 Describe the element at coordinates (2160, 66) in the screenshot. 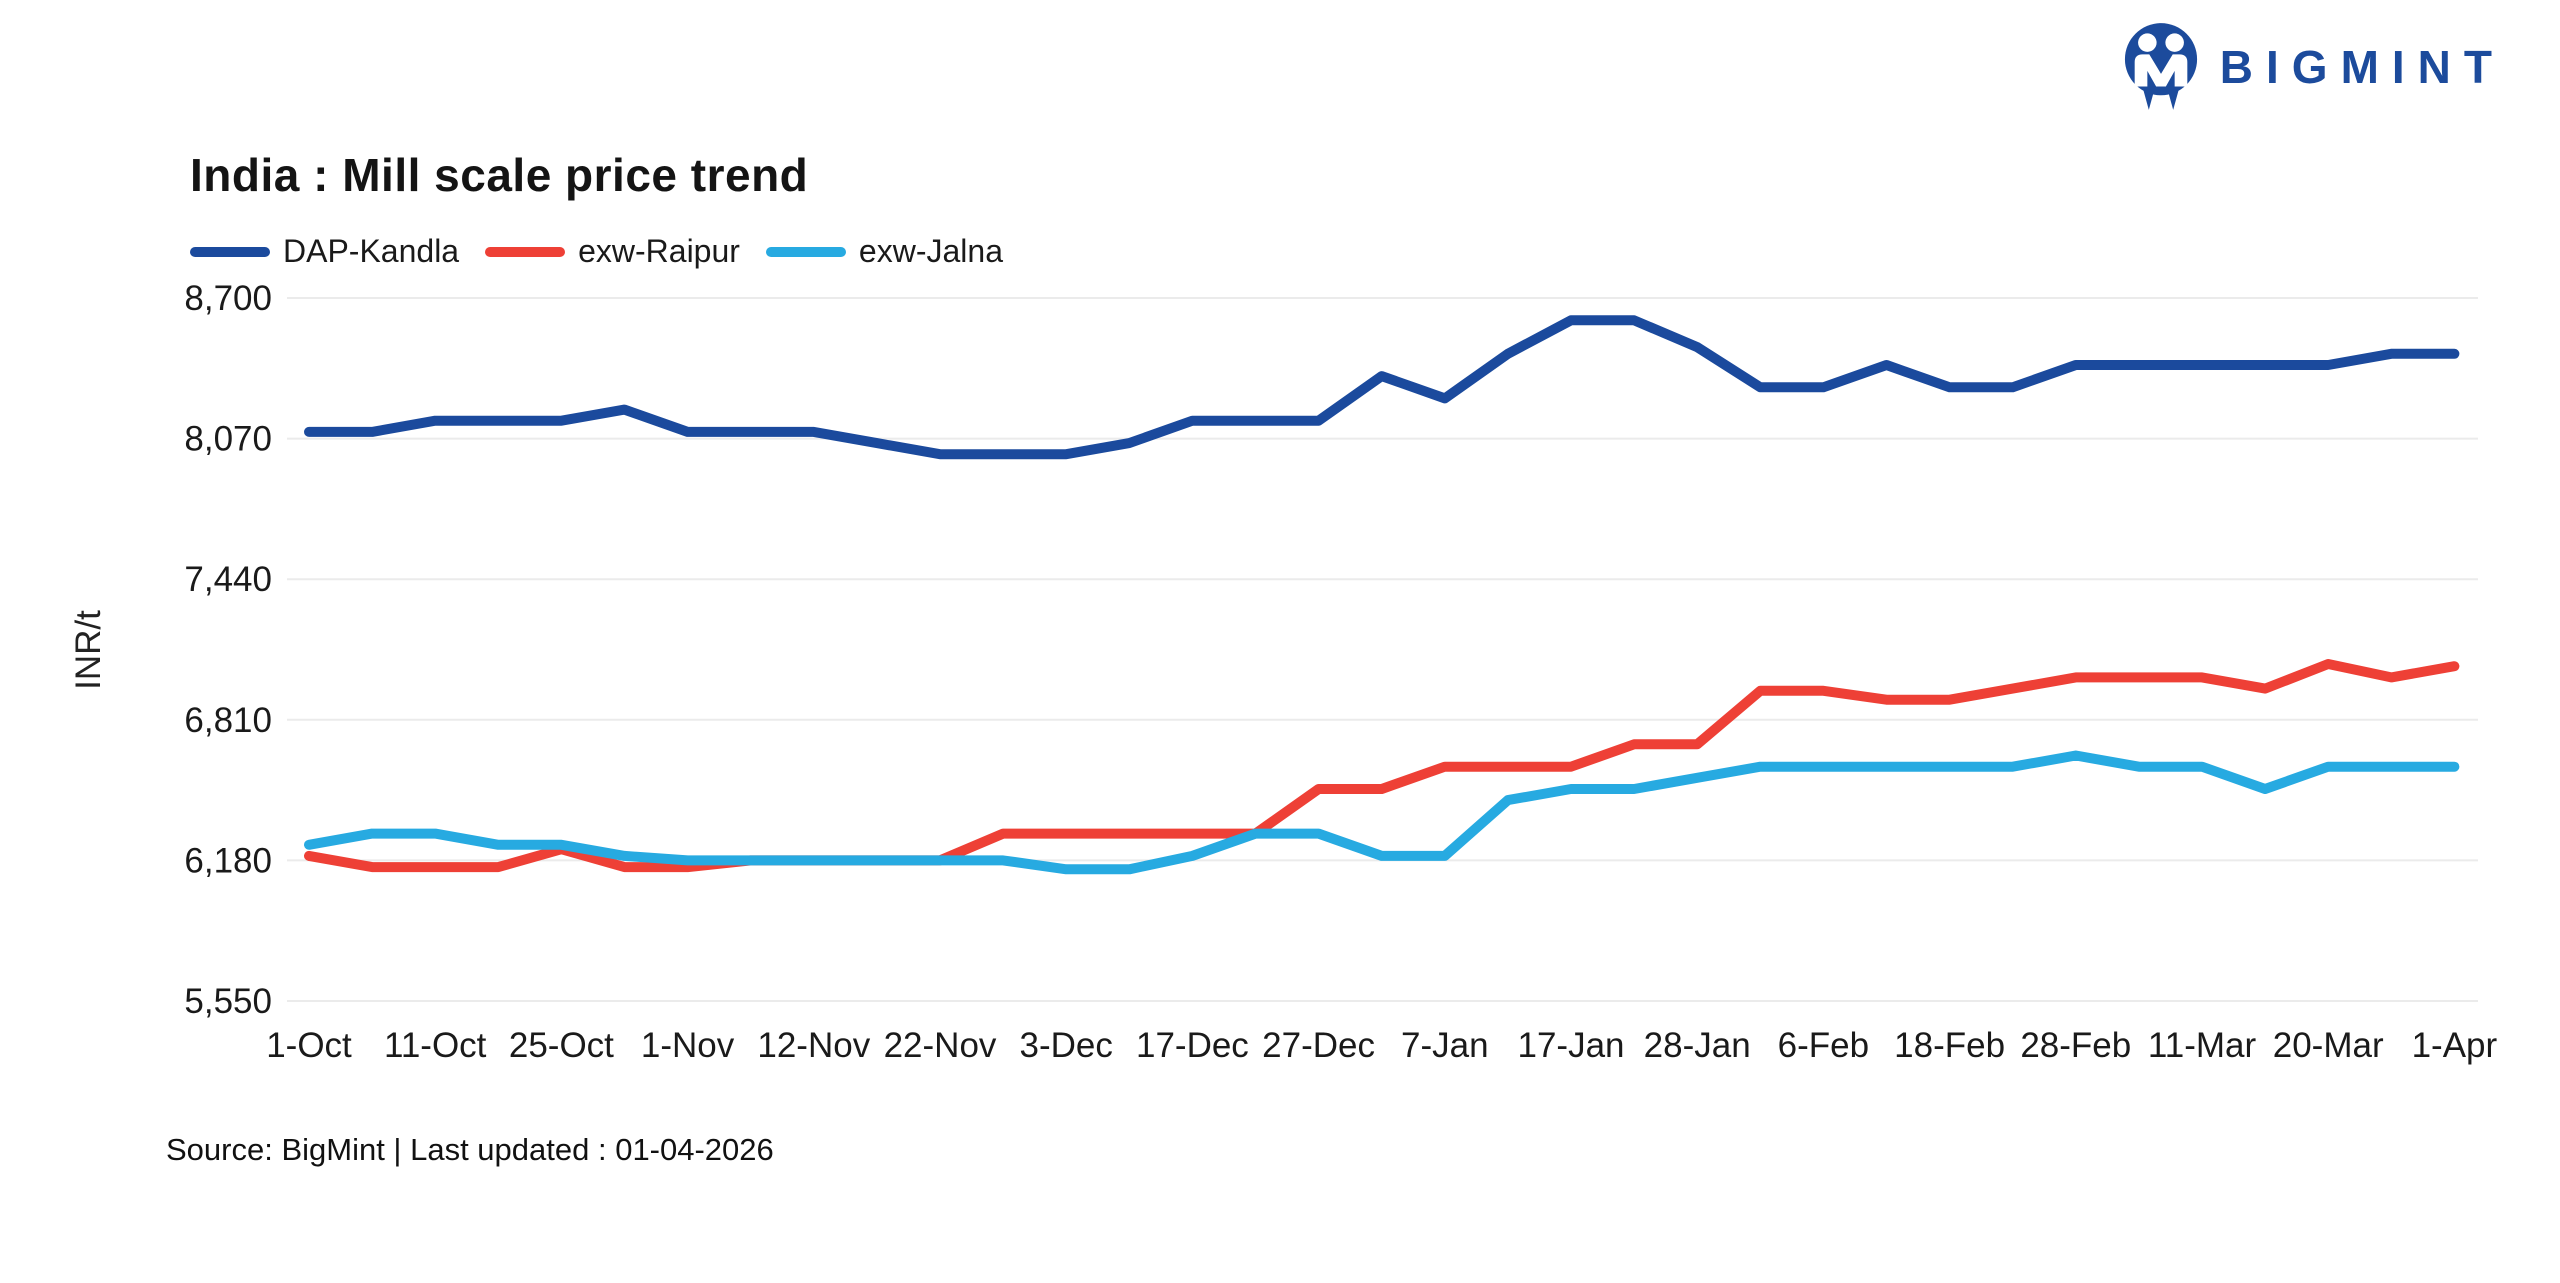

I see `bigmint-logo-icon` at that location.